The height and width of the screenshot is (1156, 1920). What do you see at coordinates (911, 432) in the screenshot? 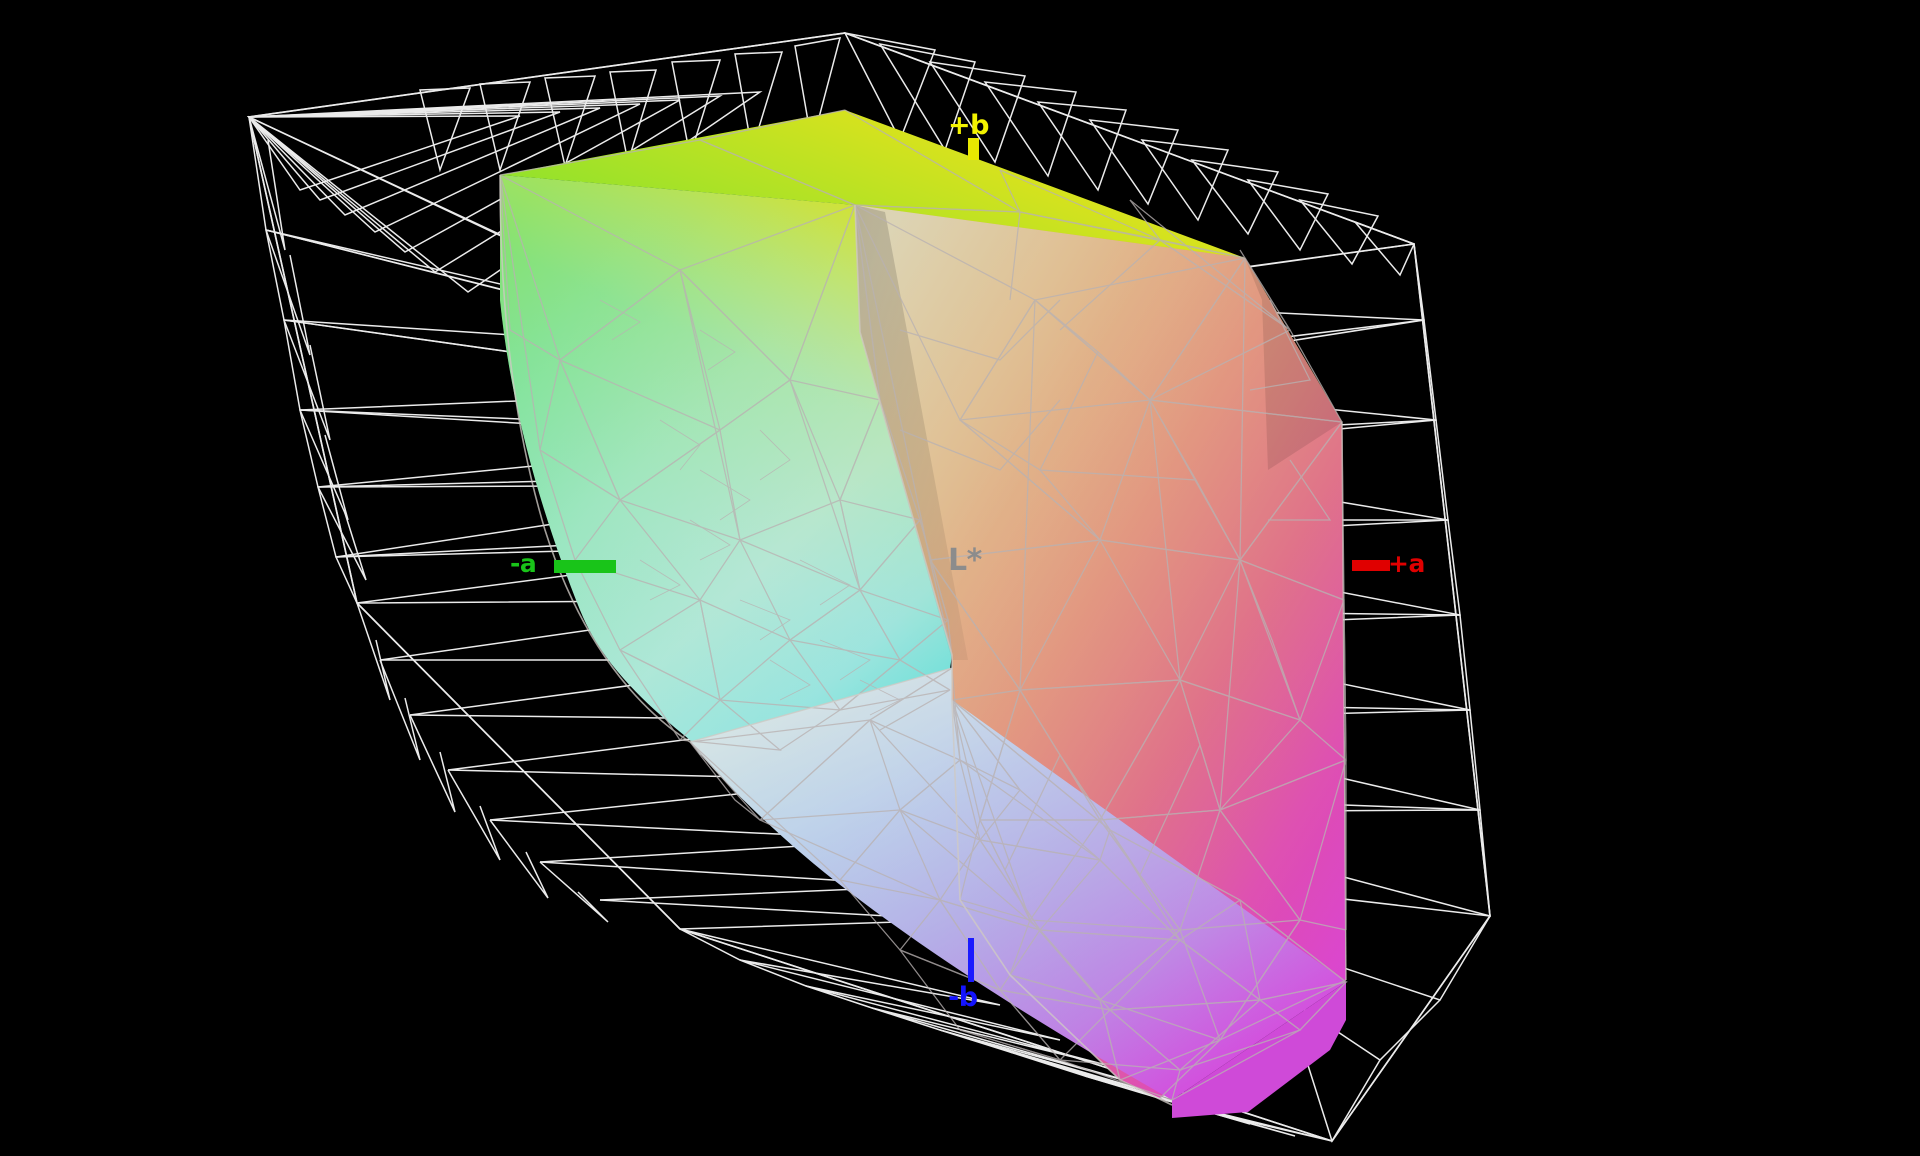
I see `gamut-inner-seam-shade` at bounding box center [911, 432].